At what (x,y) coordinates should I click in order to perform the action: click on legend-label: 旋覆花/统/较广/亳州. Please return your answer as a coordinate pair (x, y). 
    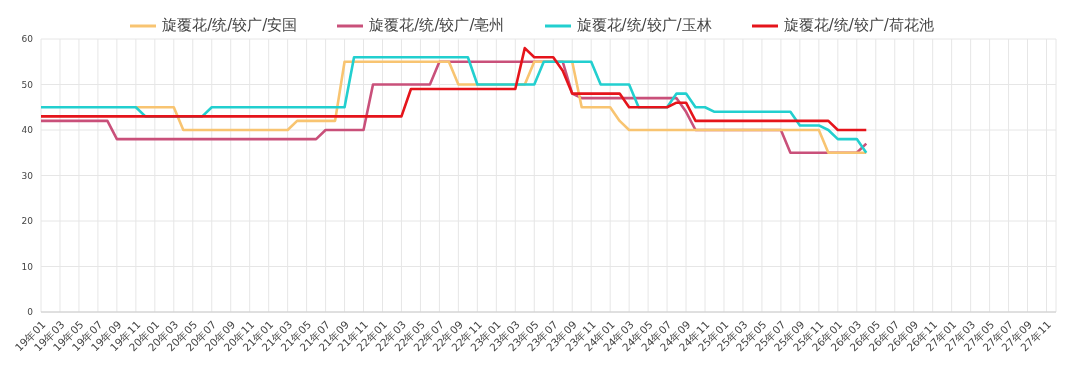
    Looking at the image, I should click on (437, 25).